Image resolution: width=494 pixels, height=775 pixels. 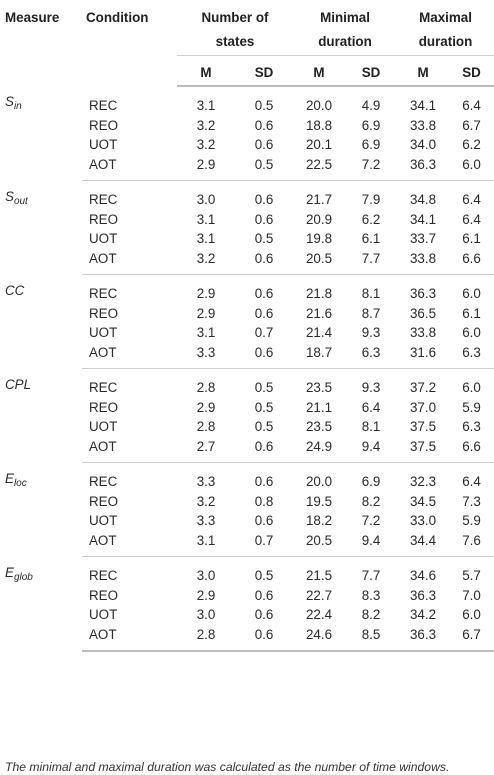 What do you see at coordinates (371, 427) in the screenshot?
I see `min-duration-sd-cell: 8.1` at bounding box center [371, 427].